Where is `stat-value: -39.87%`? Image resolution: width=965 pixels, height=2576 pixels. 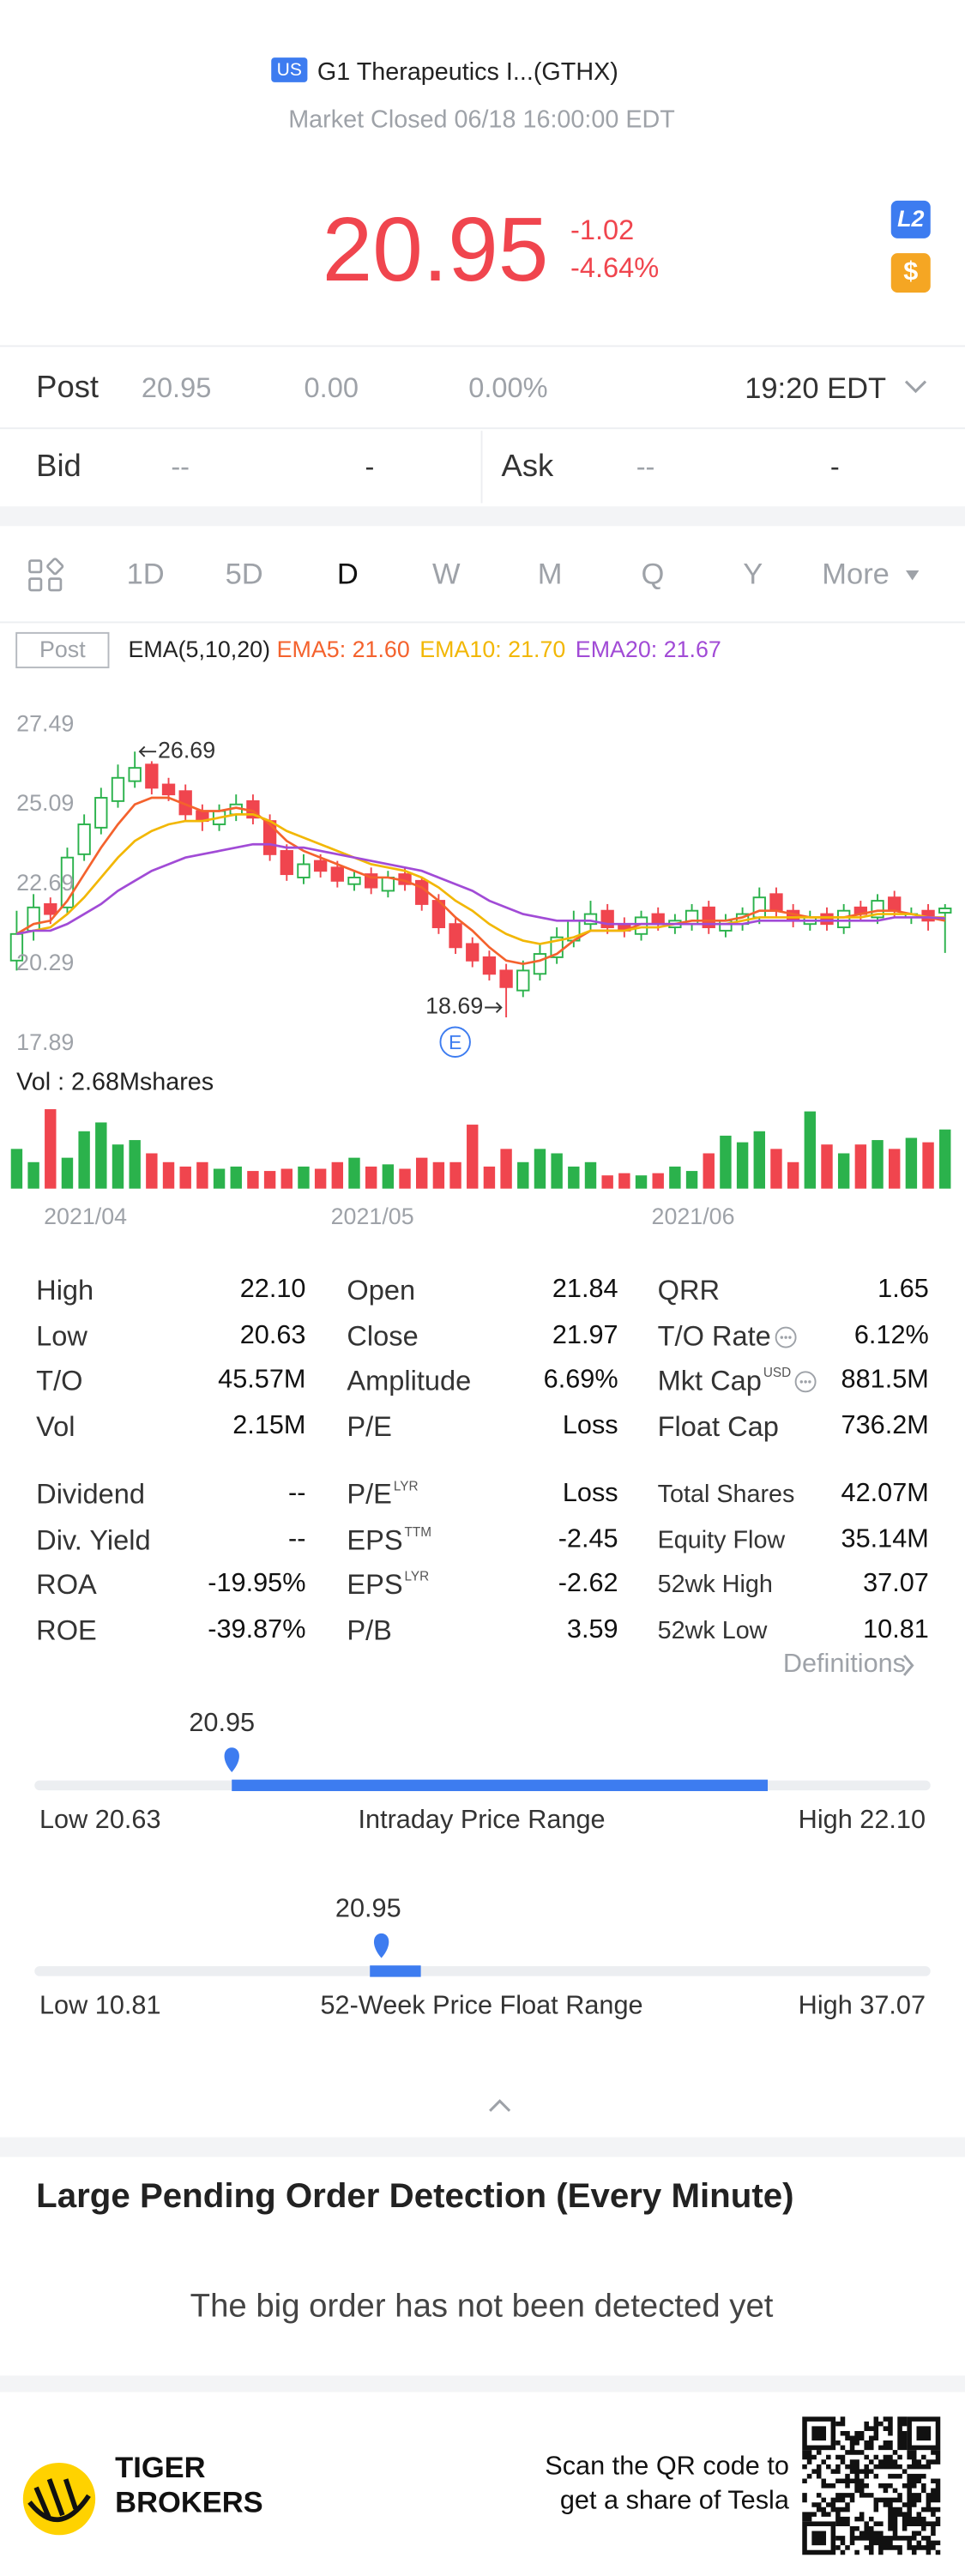 stat-value: -39.87% is located at coordinates (257, 1629).